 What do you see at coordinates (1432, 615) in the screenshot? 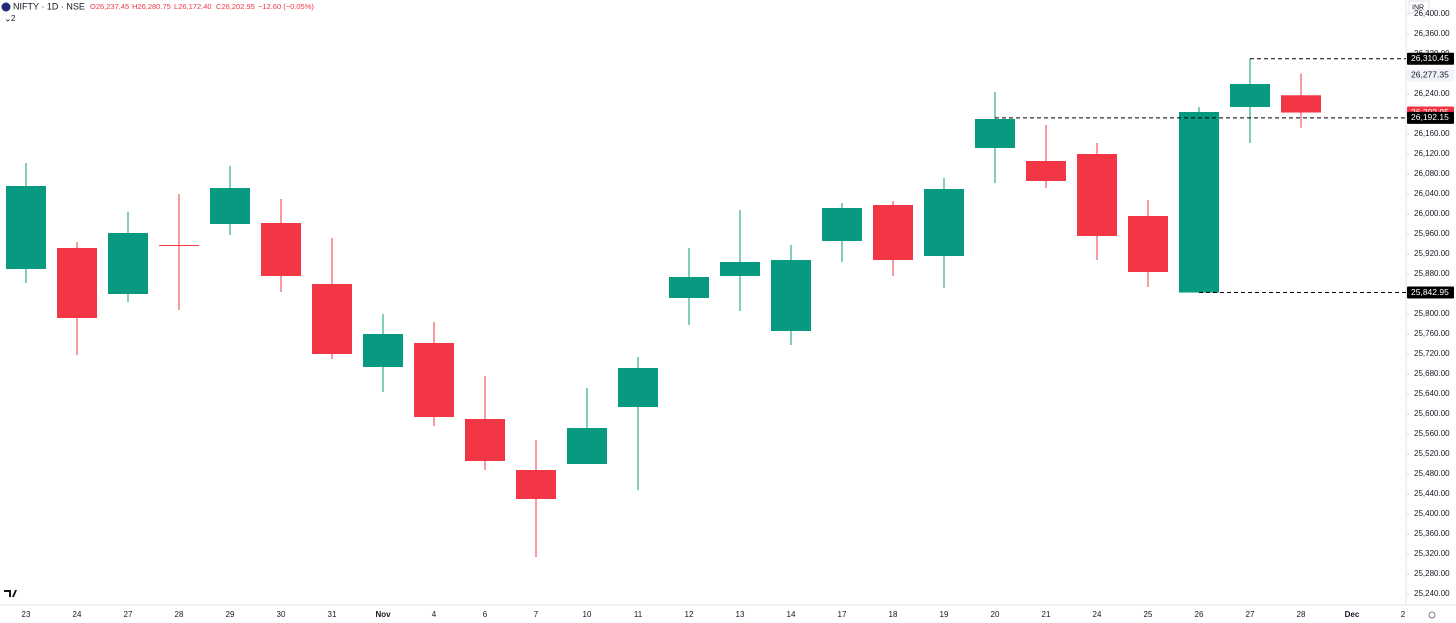
I see `settings-icon` at bounding box center [1432, 615].